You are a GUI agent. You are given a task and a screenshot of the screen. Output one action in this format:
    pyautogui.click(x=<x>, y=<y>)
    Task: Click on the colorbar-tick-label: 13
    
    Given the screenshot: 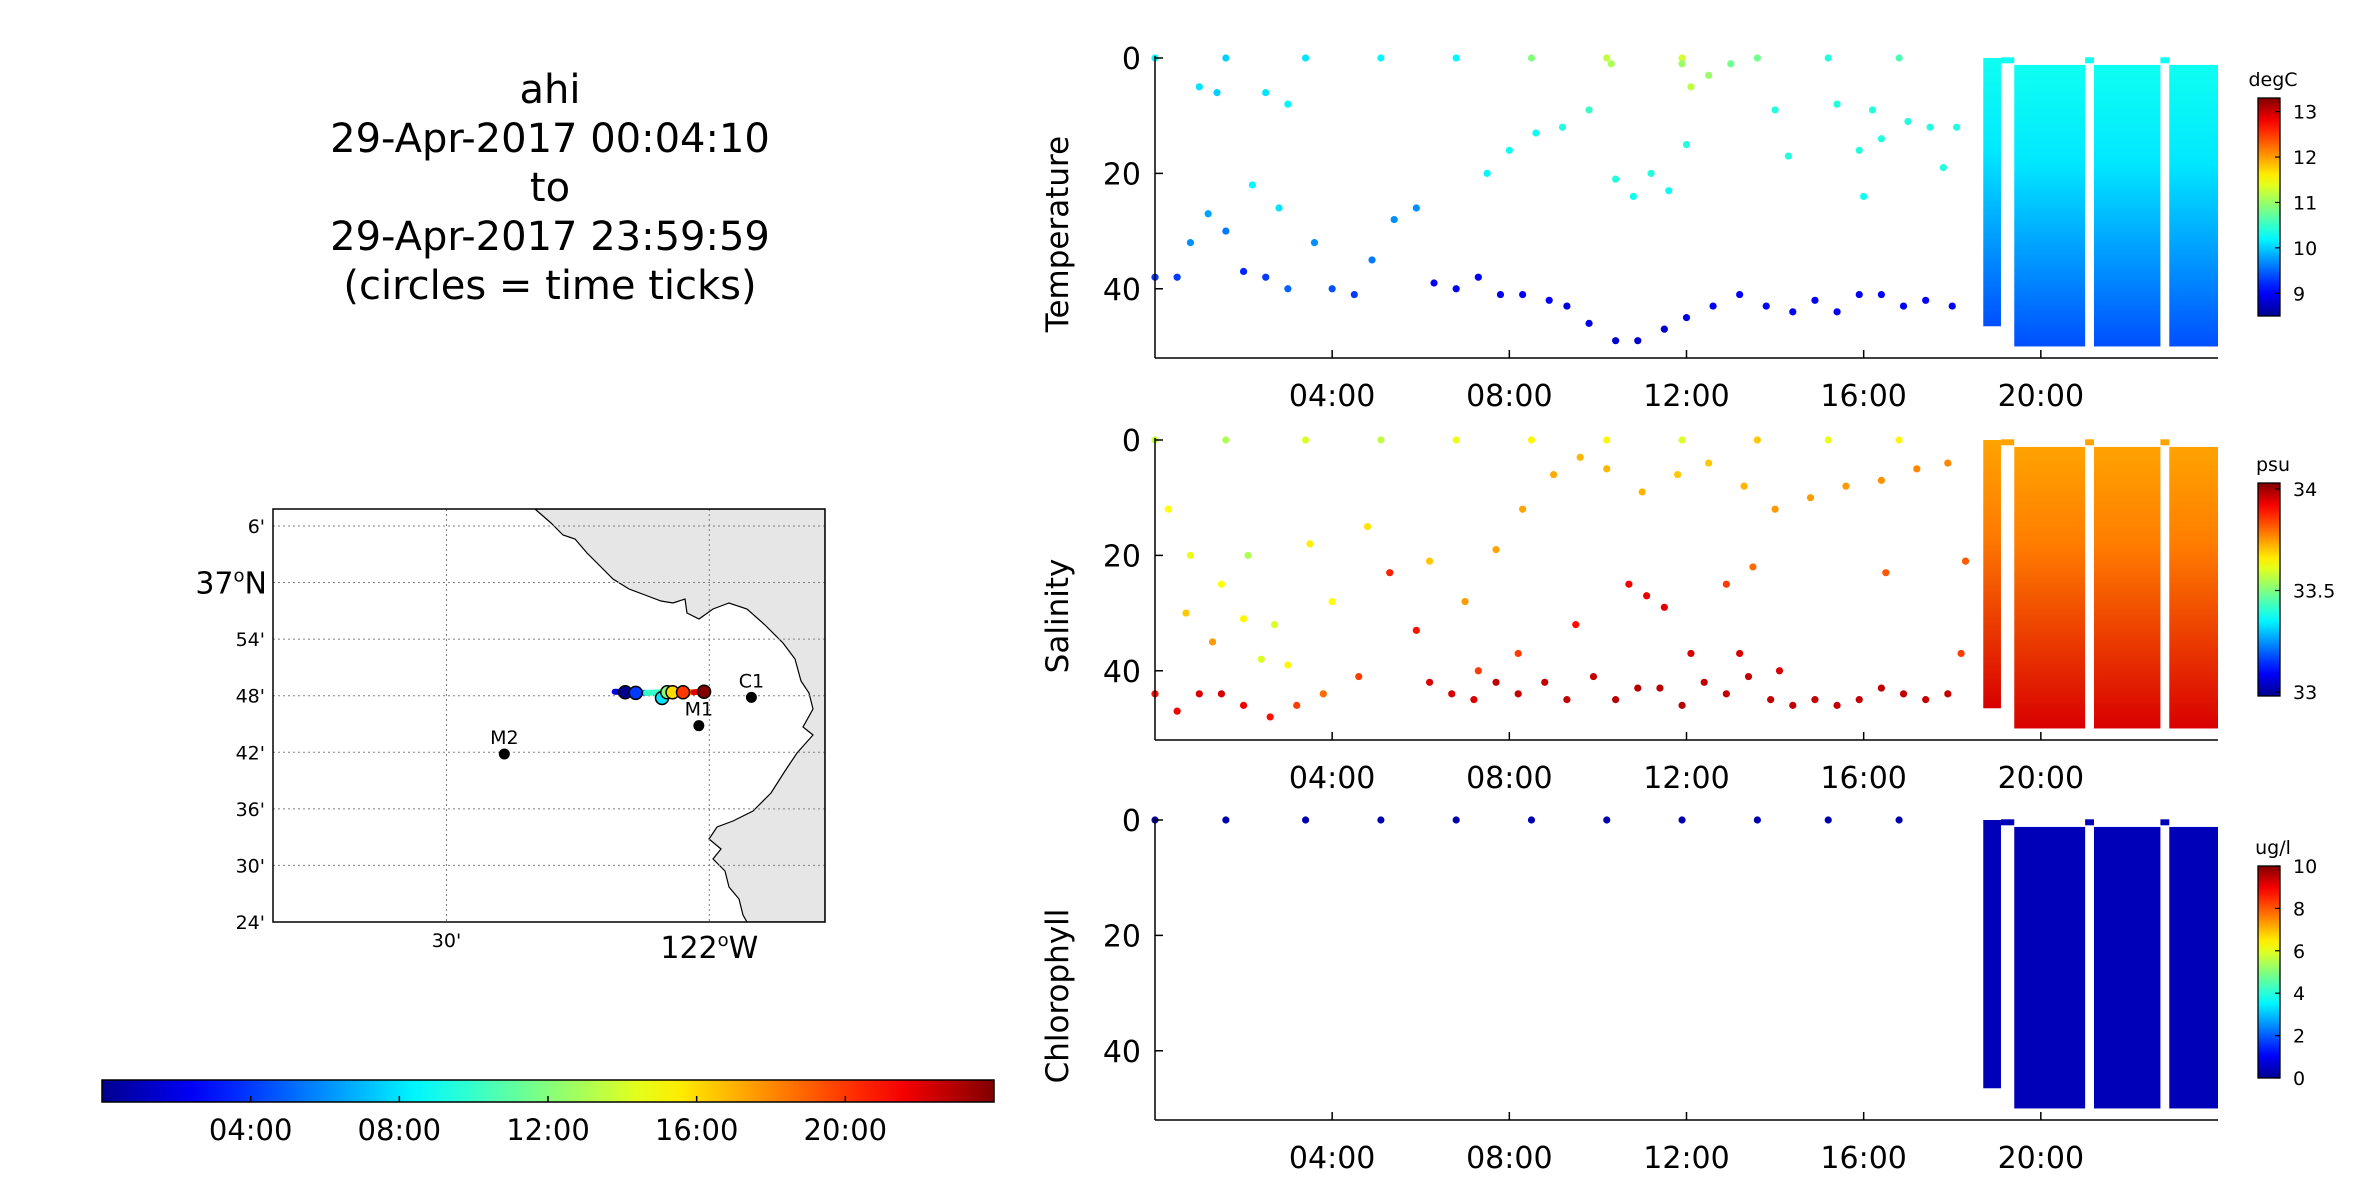 What is the action you would take?
    pyautogui.click(x=2305, y=113)
    